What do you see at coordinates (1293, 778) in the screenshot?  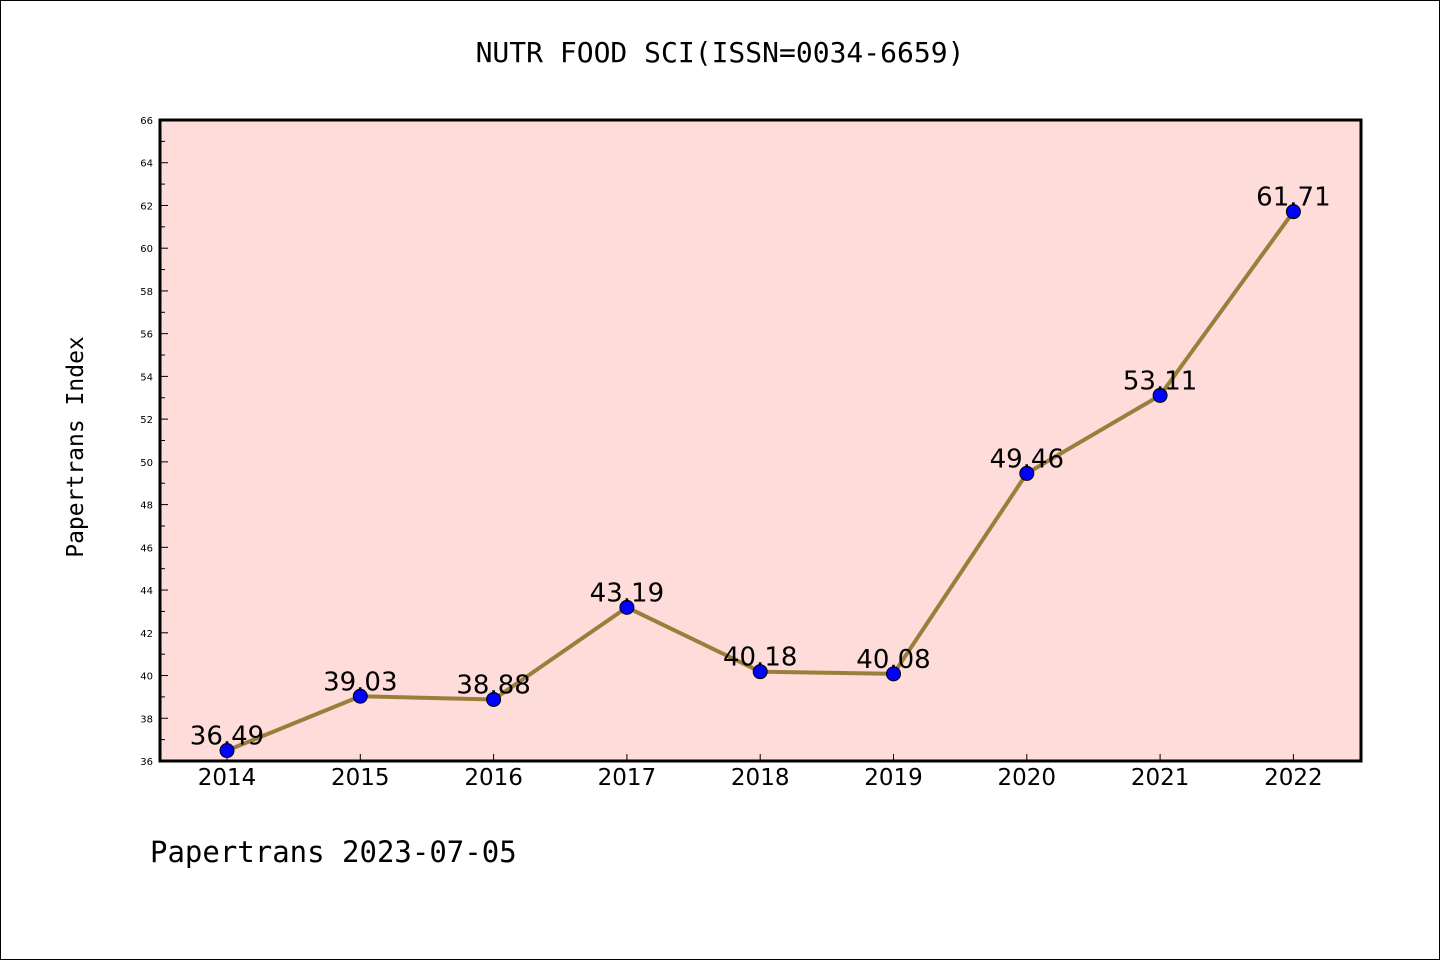 I see `x-tick-label: 2022` at bounding box center [1293, 778].